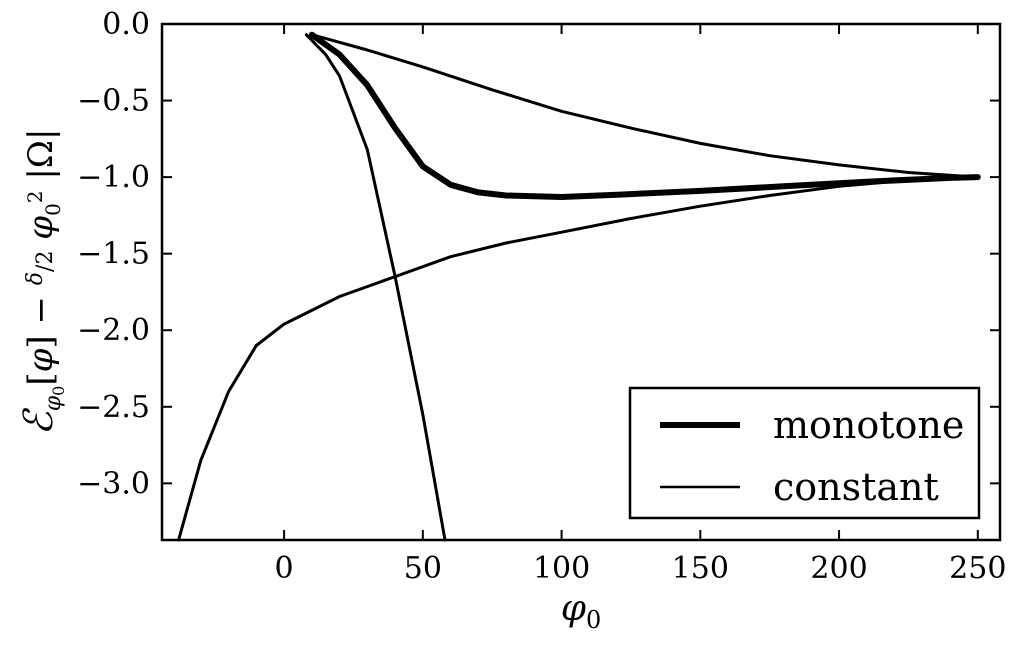 This screenshot has width=1020, height=647. I want to click on y-tick-label: 0.0, so click(126, 24).